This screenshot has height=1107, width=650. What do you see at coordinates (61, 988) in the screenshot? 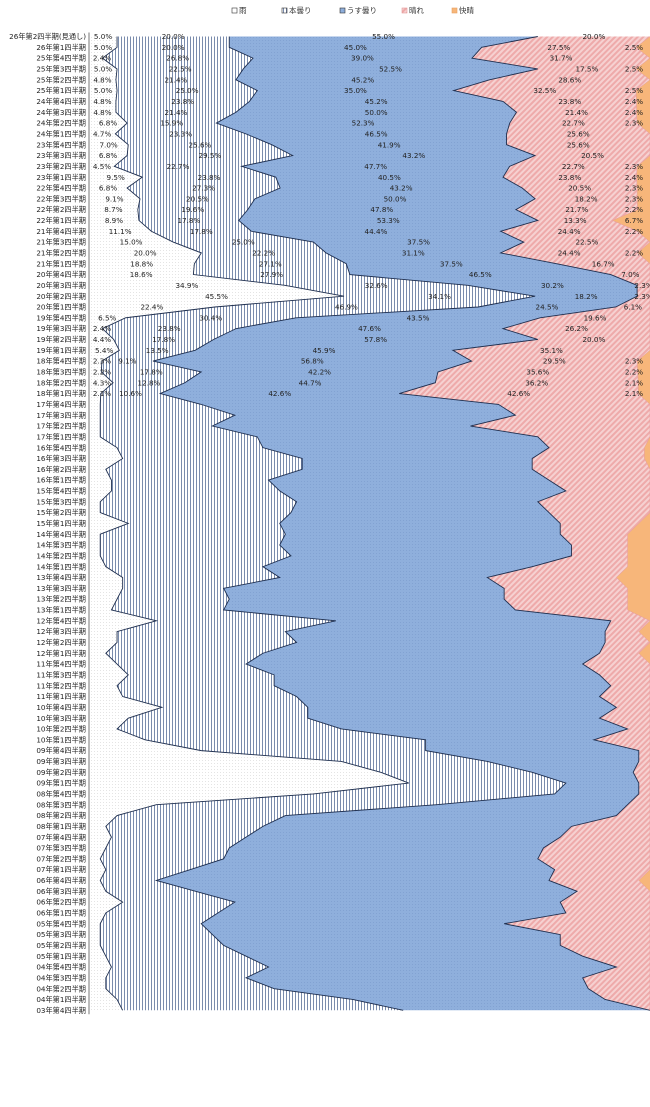
I see `category-label: 04年第2四半期` at bounding box center [61, 988].